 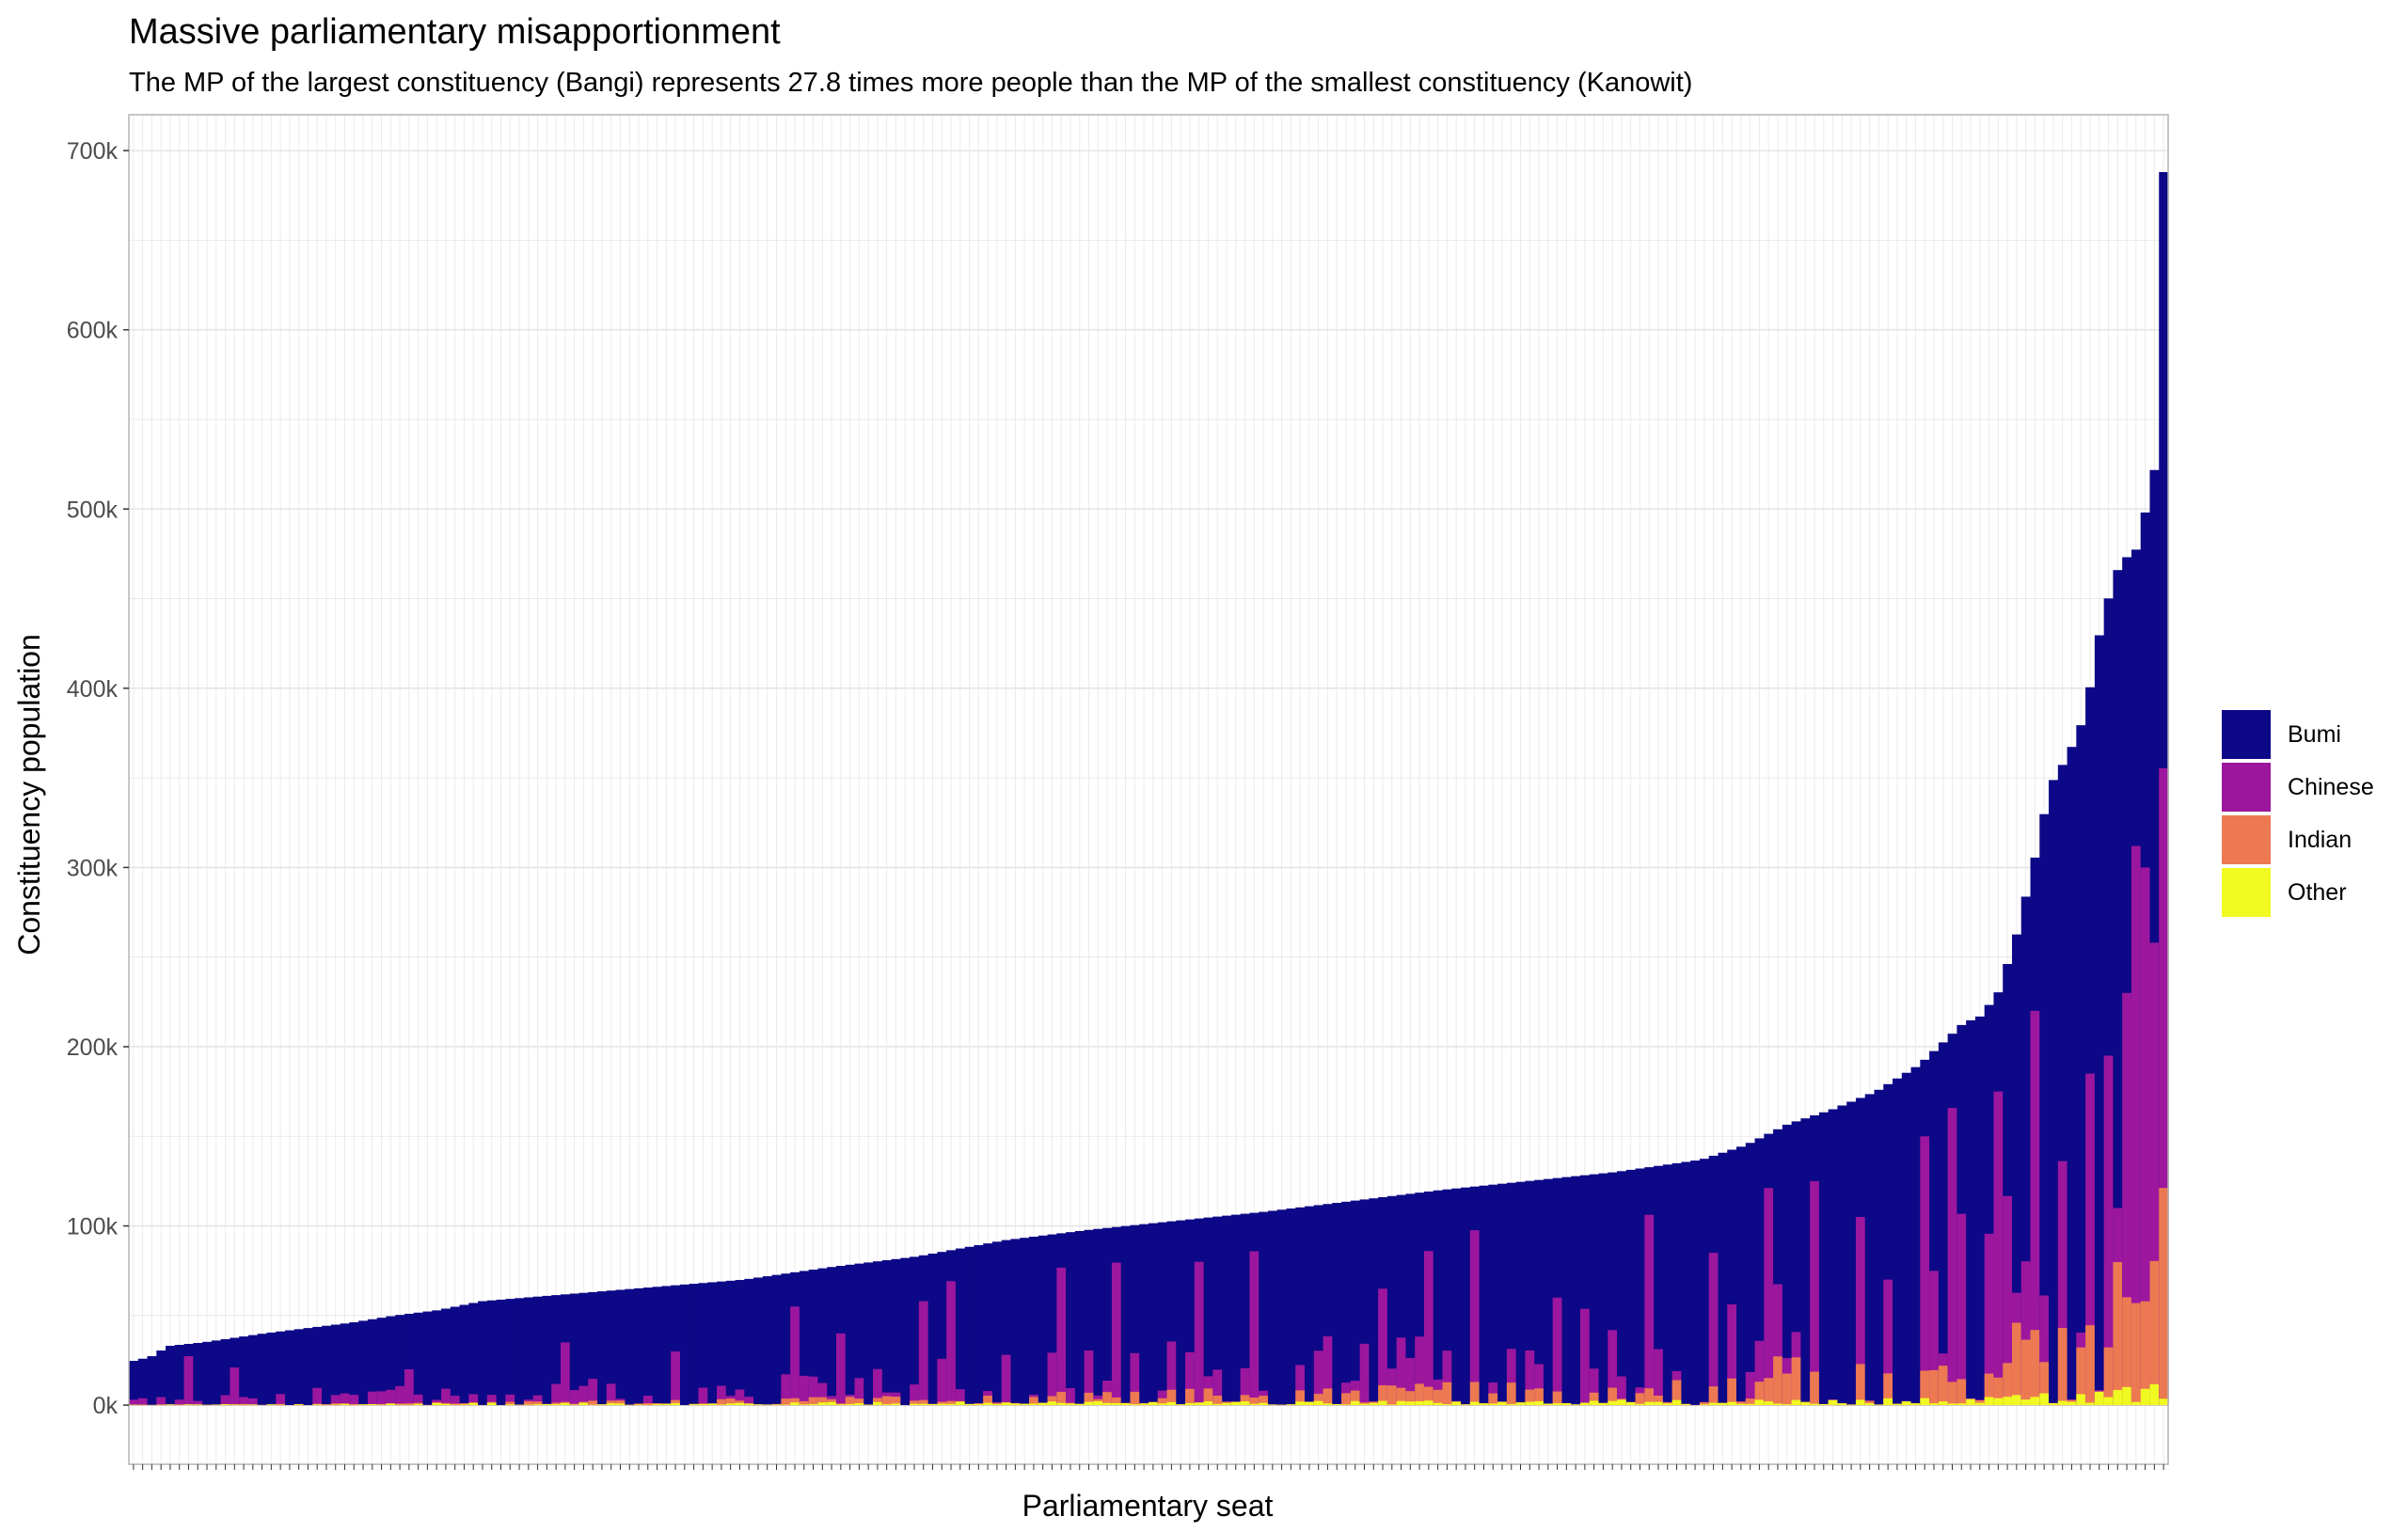 I want to click on legend: Bumi Chinese Indian Other, so click(x=2298, y=813).